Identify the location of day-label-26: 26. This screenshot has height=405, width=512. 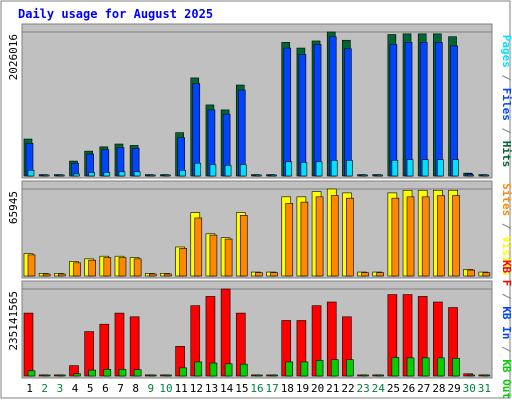
(408, 388).